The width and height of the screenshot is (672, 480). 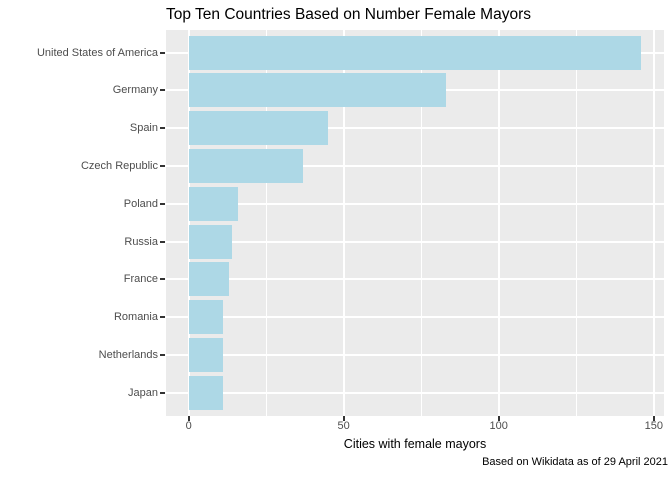 I want to click on x-tick-label: 150, so click(x=653, y=426).